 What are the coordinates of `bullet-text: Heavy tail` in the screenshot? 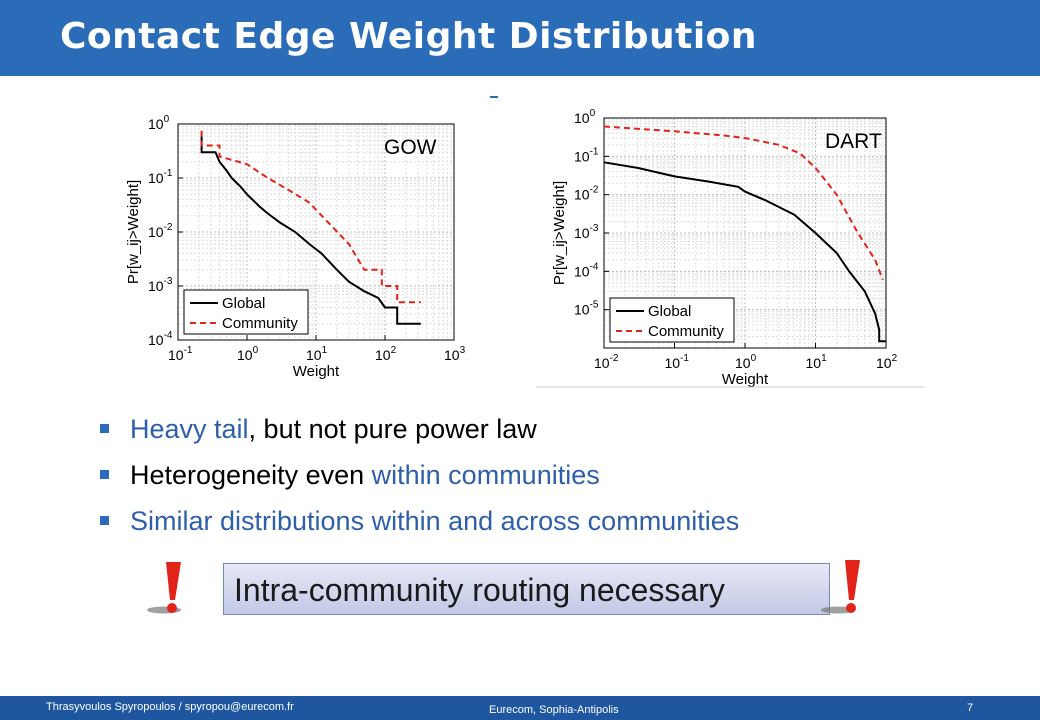 It's located at (189, 429).